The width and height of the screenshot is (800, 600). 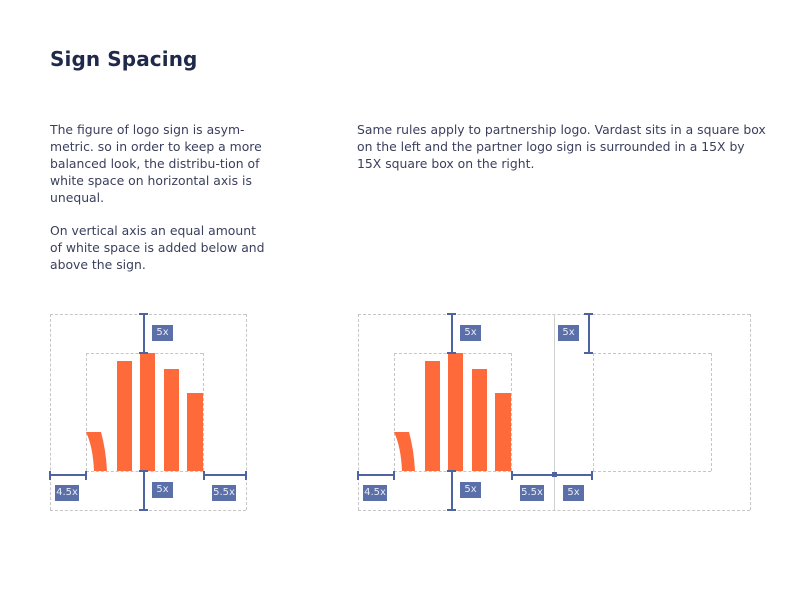 What do you see at coordinates (589, 333) in the screenshot?
I see `partner-top-measure-line` at bounding box center [589, 333].